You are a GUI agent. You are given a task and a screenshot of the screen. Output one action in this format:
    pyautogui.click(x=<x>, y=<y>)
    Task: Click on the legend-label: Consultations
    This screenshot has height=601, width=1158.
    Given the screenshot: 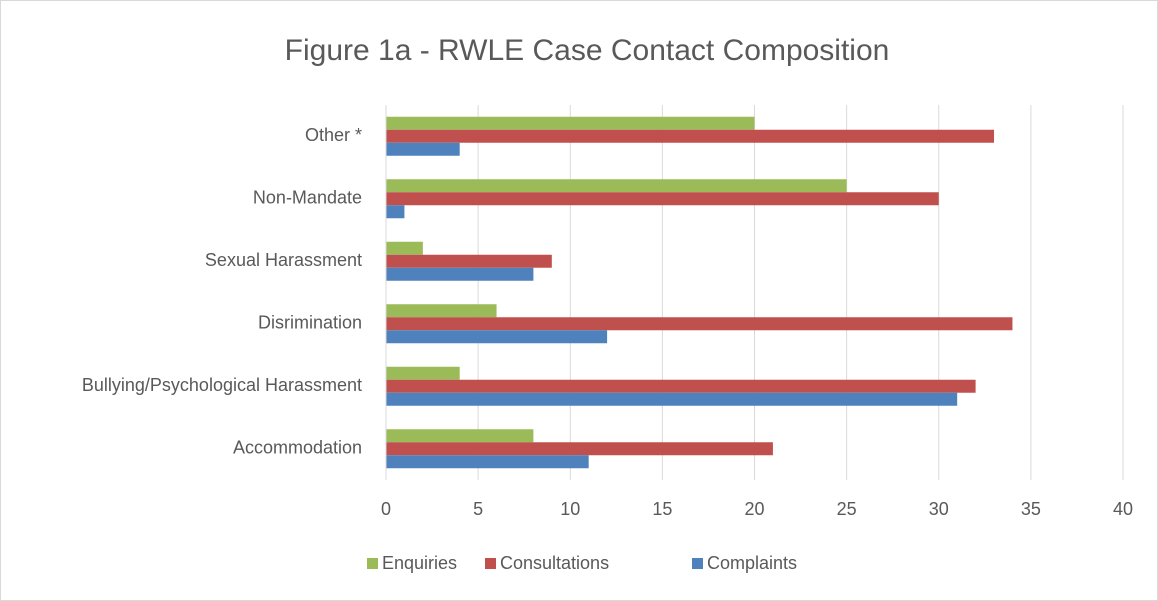 What is the action you would take?
    pyautogui.click(x=554, y=563)
    